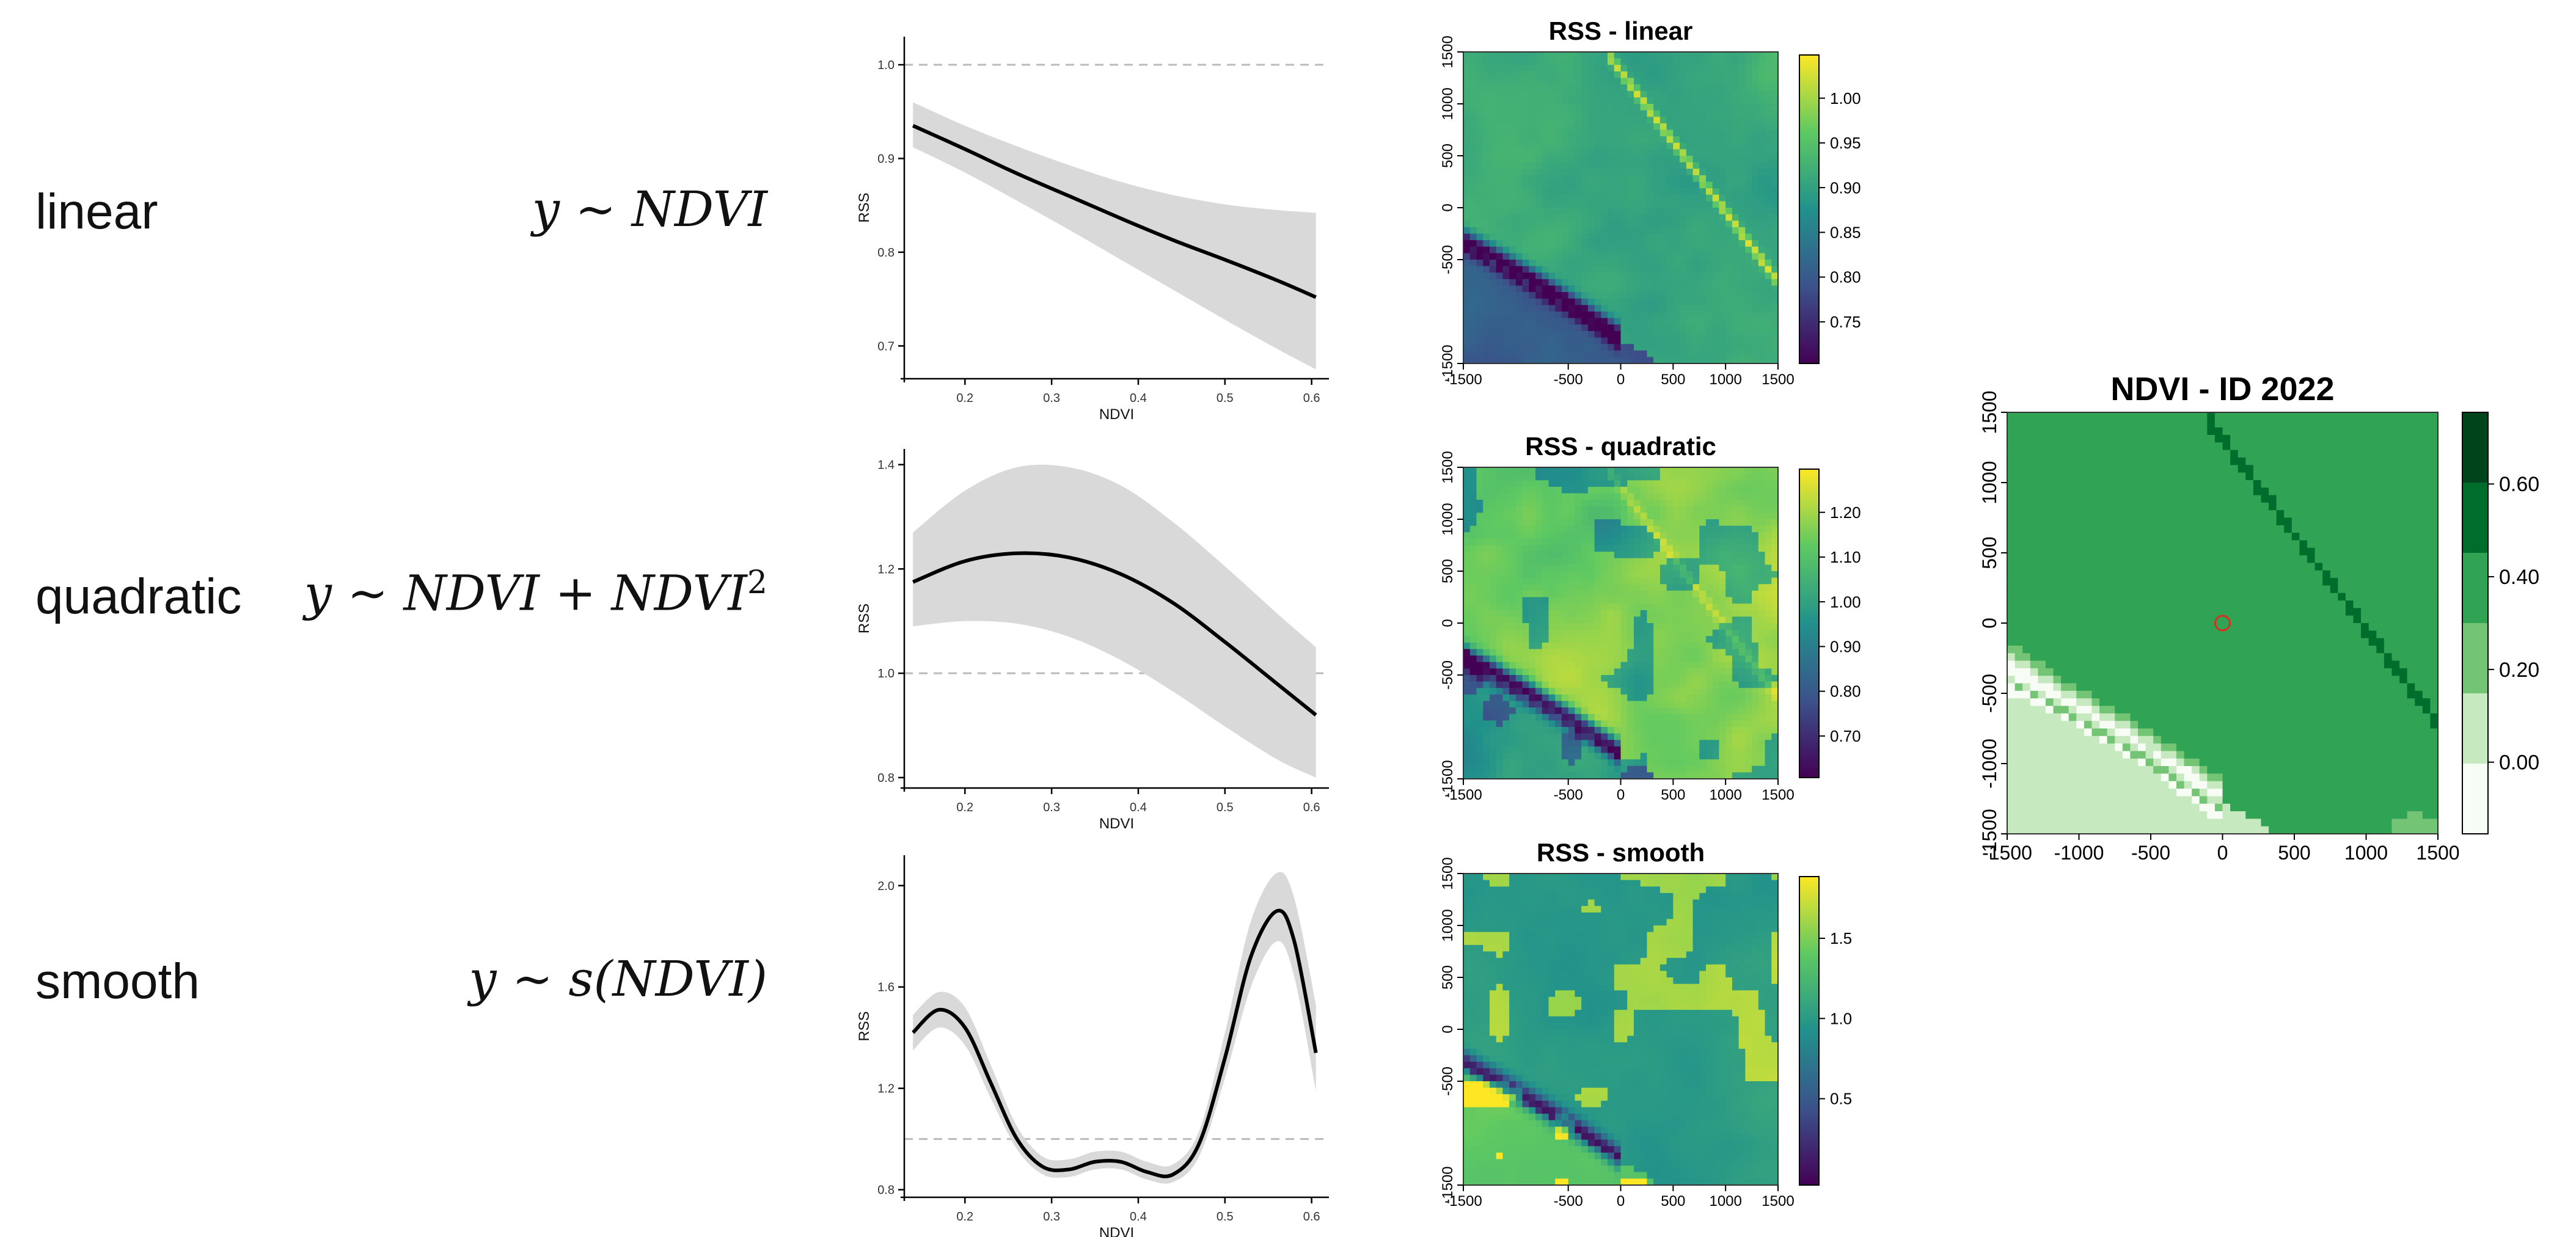 The height and width of the screenshot is (1237, 2576). I want to click on formula-linear: y ~ NDVI, so click(649, 209).